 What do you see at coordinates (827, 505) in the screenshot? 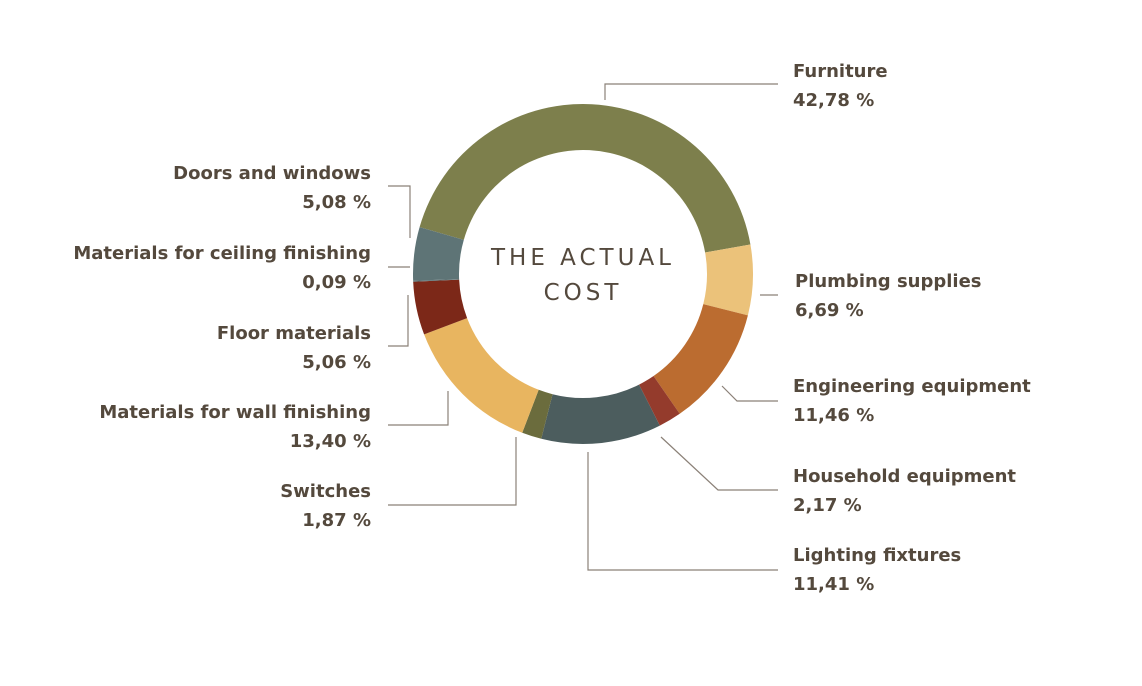
I see `label-value-household-equipment: 2,17 %` at bounding box center [827, 505].